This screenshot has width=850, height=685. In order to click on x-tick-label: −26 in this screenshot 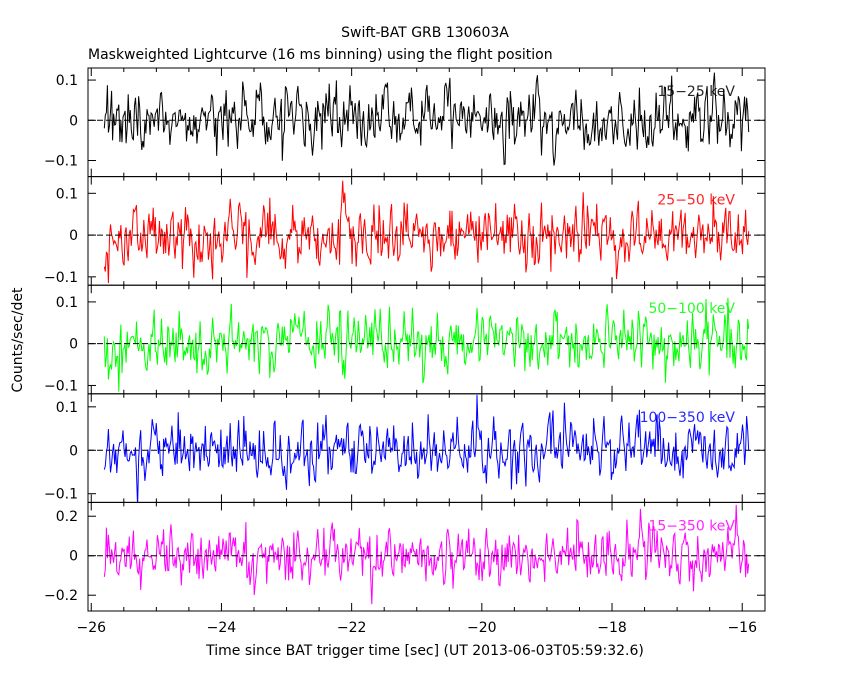, I will do `click(91, 628)`.